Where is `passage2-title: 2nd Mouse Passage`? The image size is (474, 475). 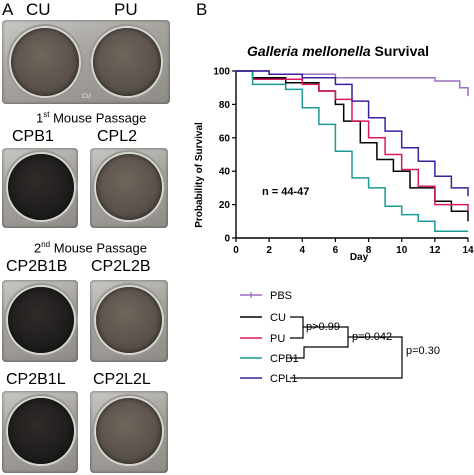
passage2-title: 2nd Mouse Passage is located at coordinates (90, 248).